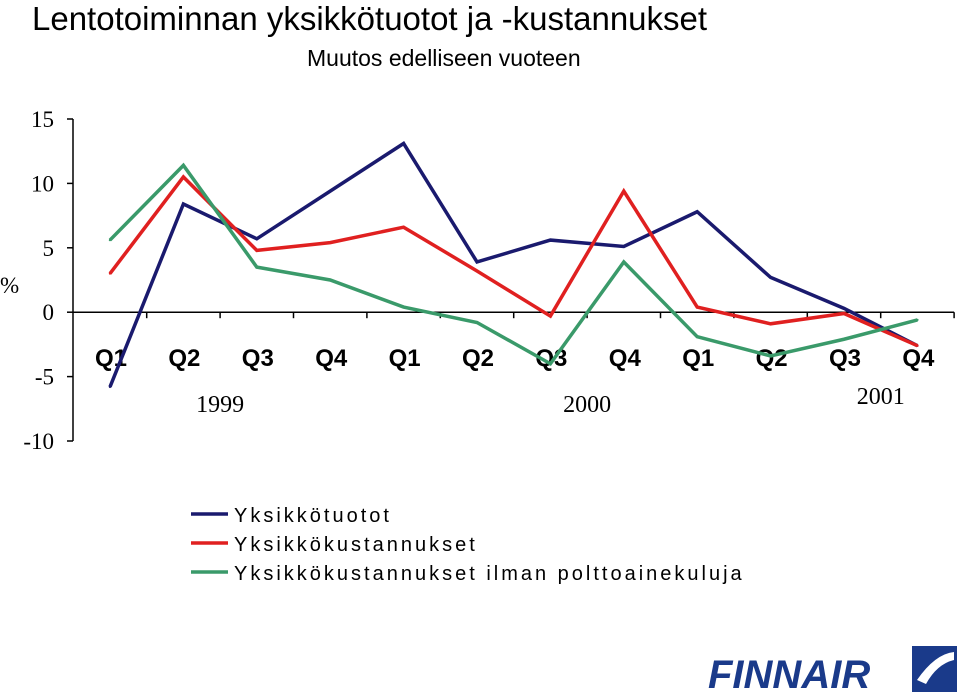 This screenshot has height=696, width=960. What do you see at coordinates (49, 312) in the screenshot?
I see `y-tick-label: 0` at bounding box center [49, 312].